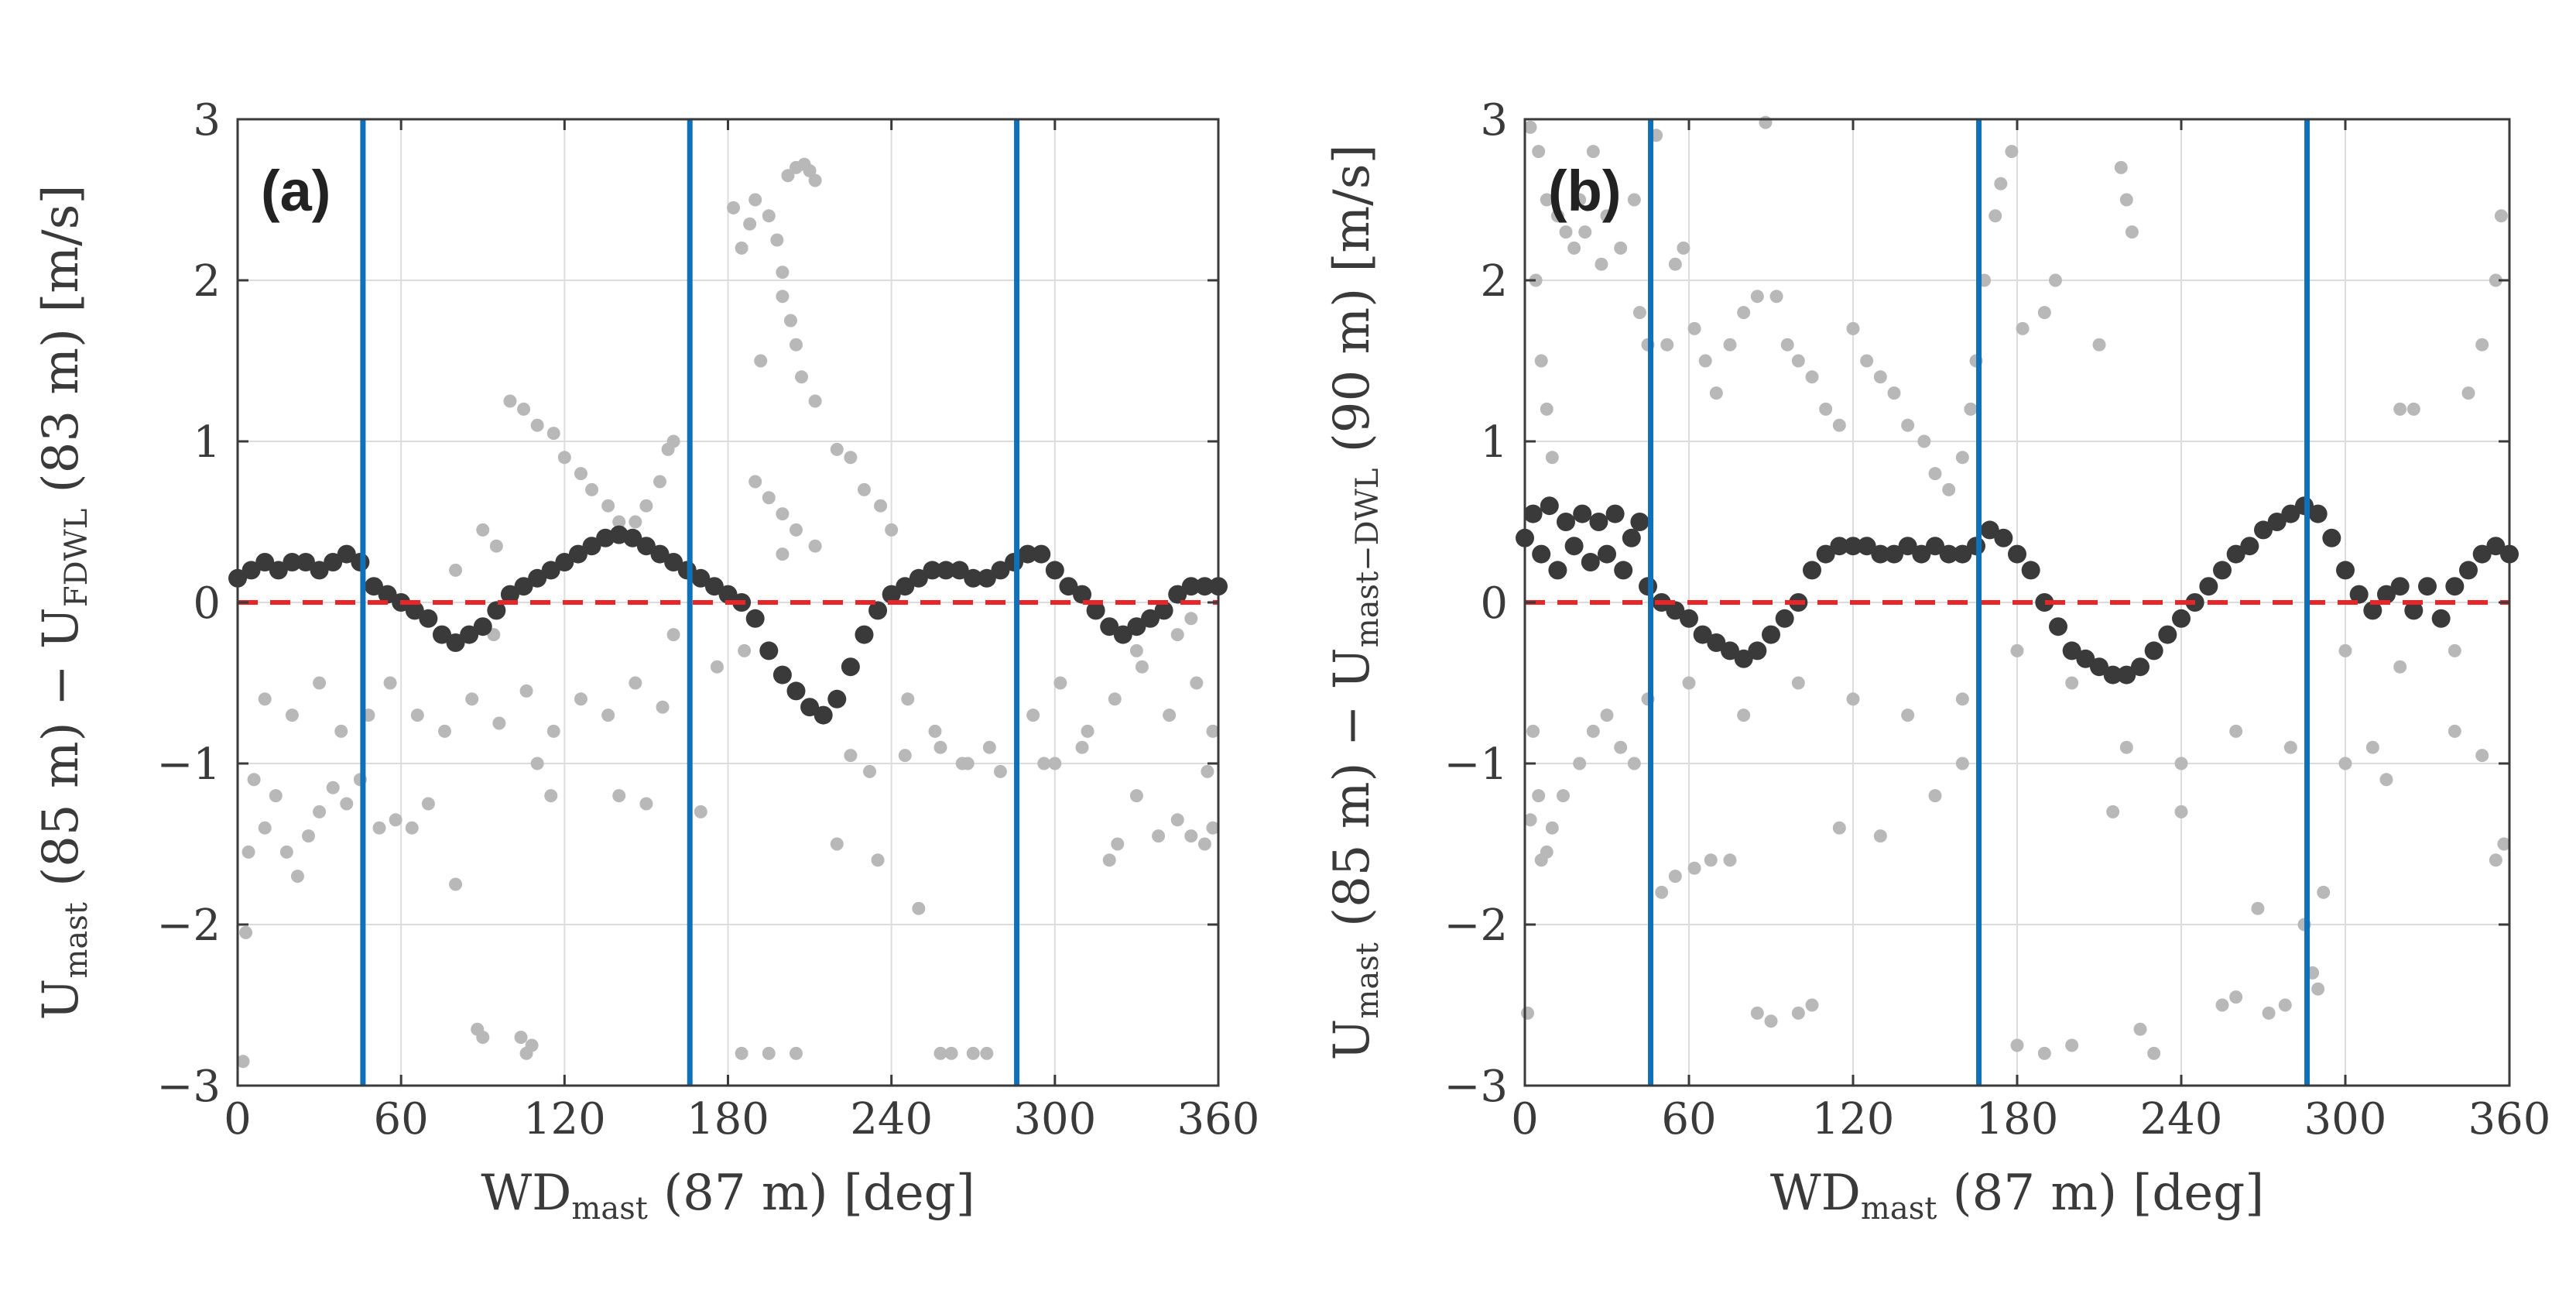 The width and height of the screenshot is (2576, 1297). Describe the element at coordinates (207, 603) in the screenshot. I see `y-tick-label: 0` at that location.